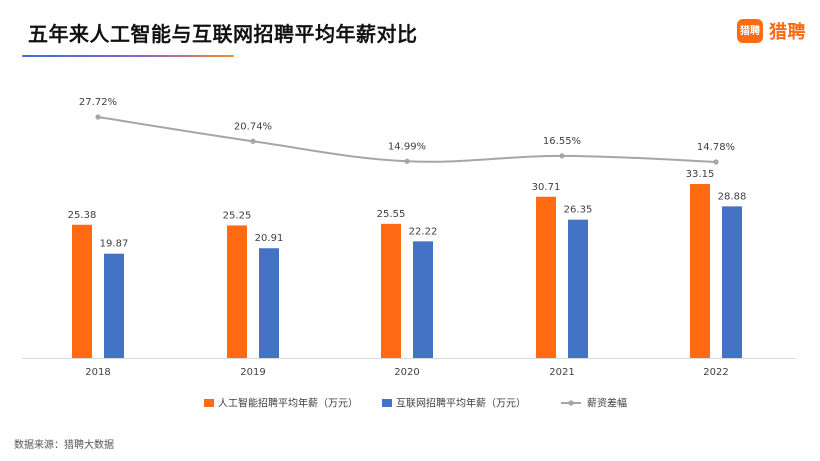  Describe the element at coordinates (97, 372) in the screenshot. I see `x-tick-2018: 2018` at that location.